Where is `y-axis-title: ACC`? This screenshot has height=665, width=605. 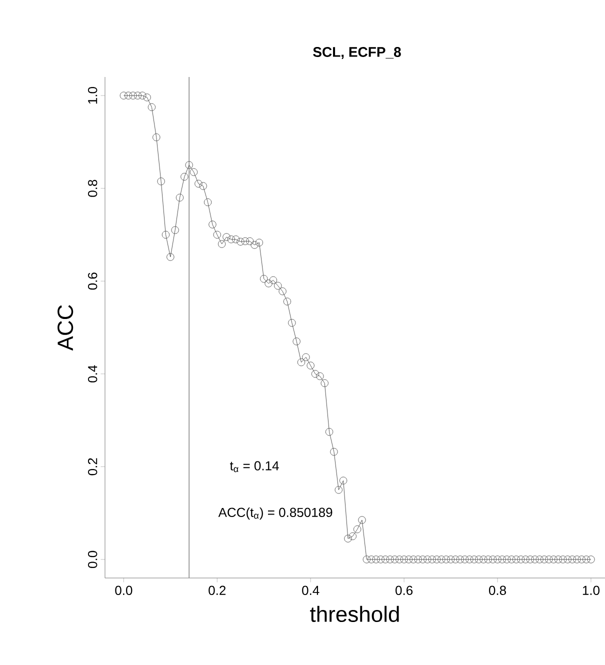 y-axis-title: ACC is located at coordinates (66, 328).